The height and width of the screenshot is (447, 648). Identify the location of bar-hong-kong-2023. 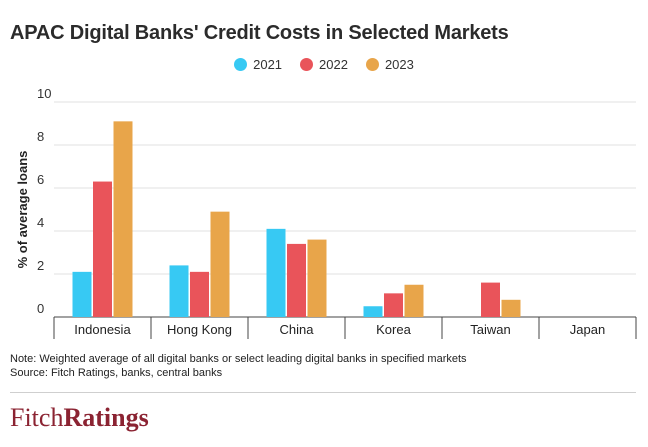
(220, 264).